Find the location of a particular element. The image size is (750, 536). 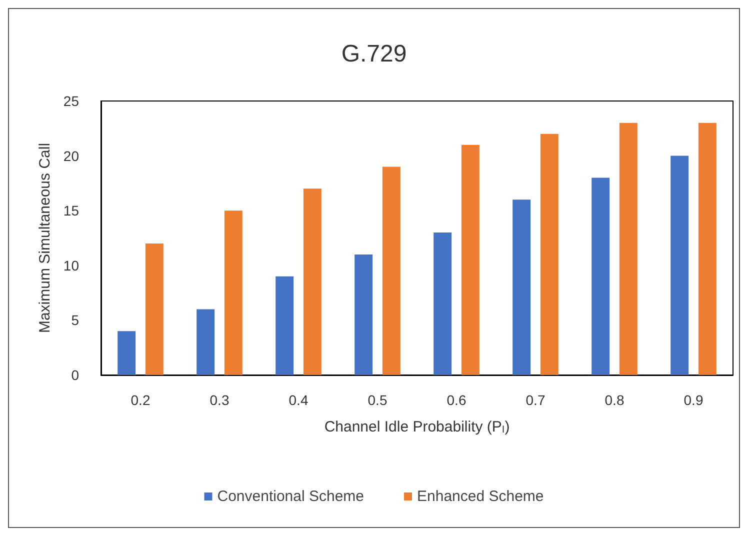

x-tick-label: 0.5 is located at coordinates (378, 400).